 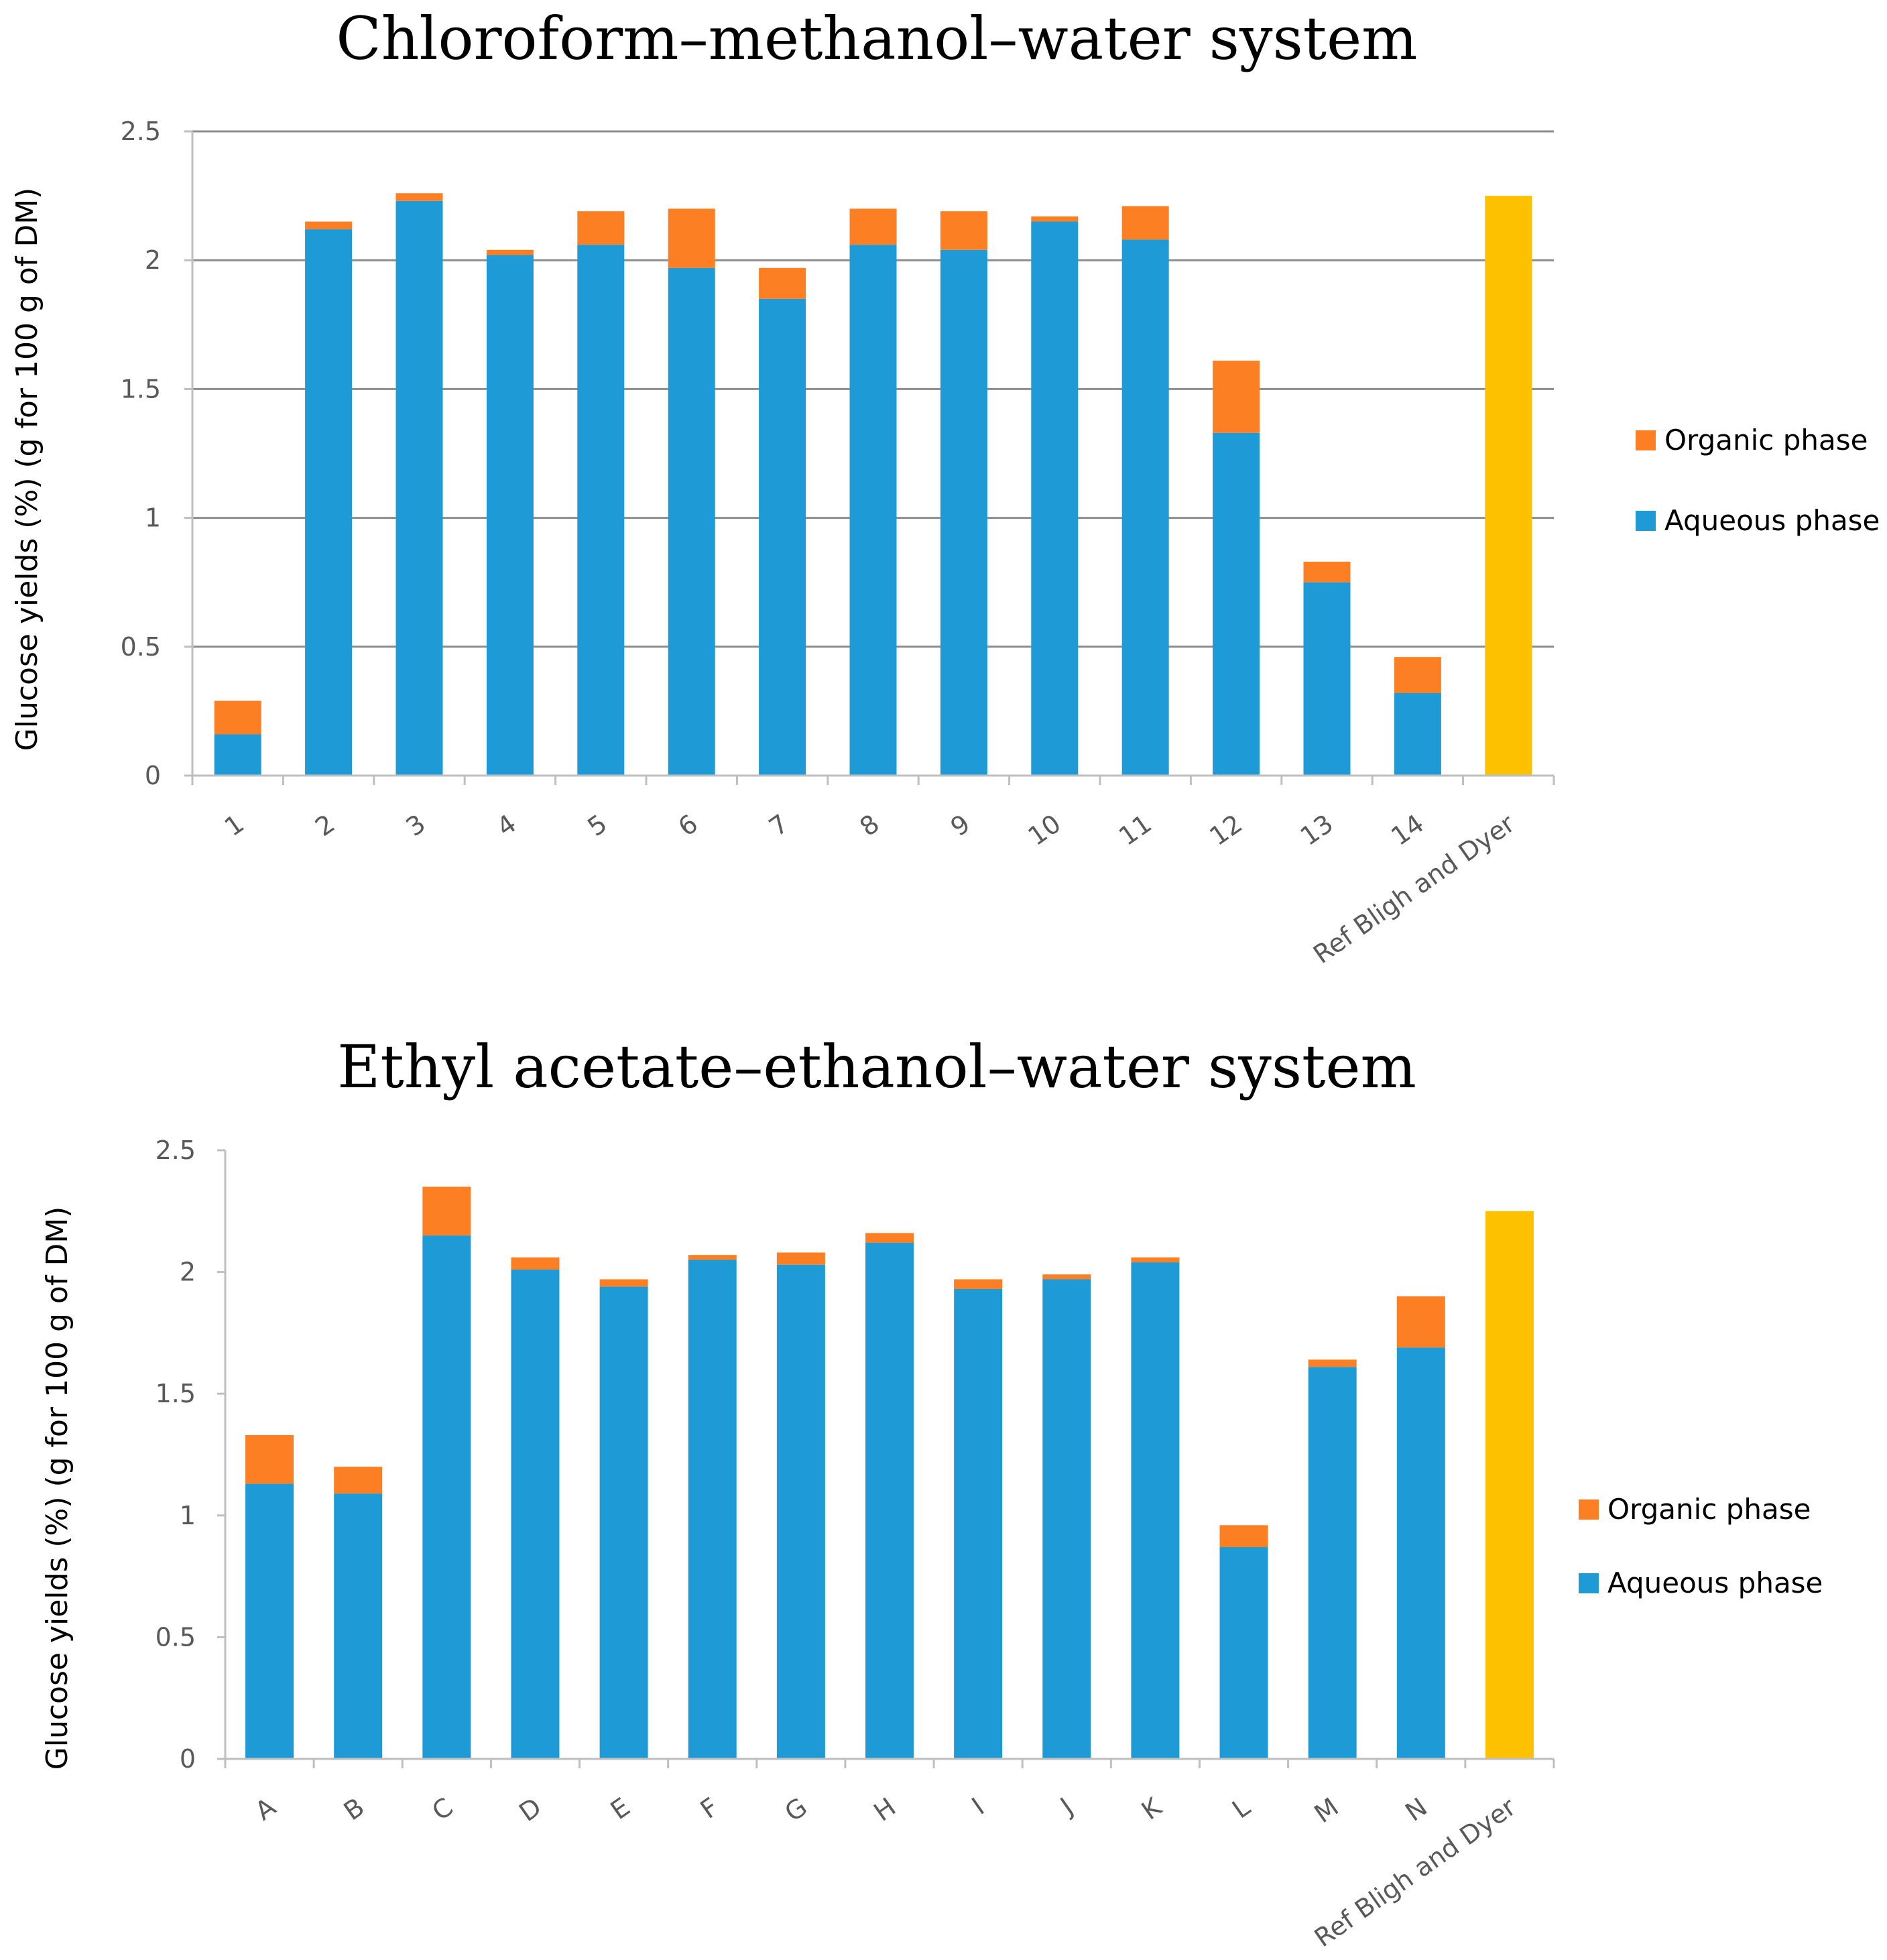 I want to click on x-tick-label: 7, so click(x=779, y=825).